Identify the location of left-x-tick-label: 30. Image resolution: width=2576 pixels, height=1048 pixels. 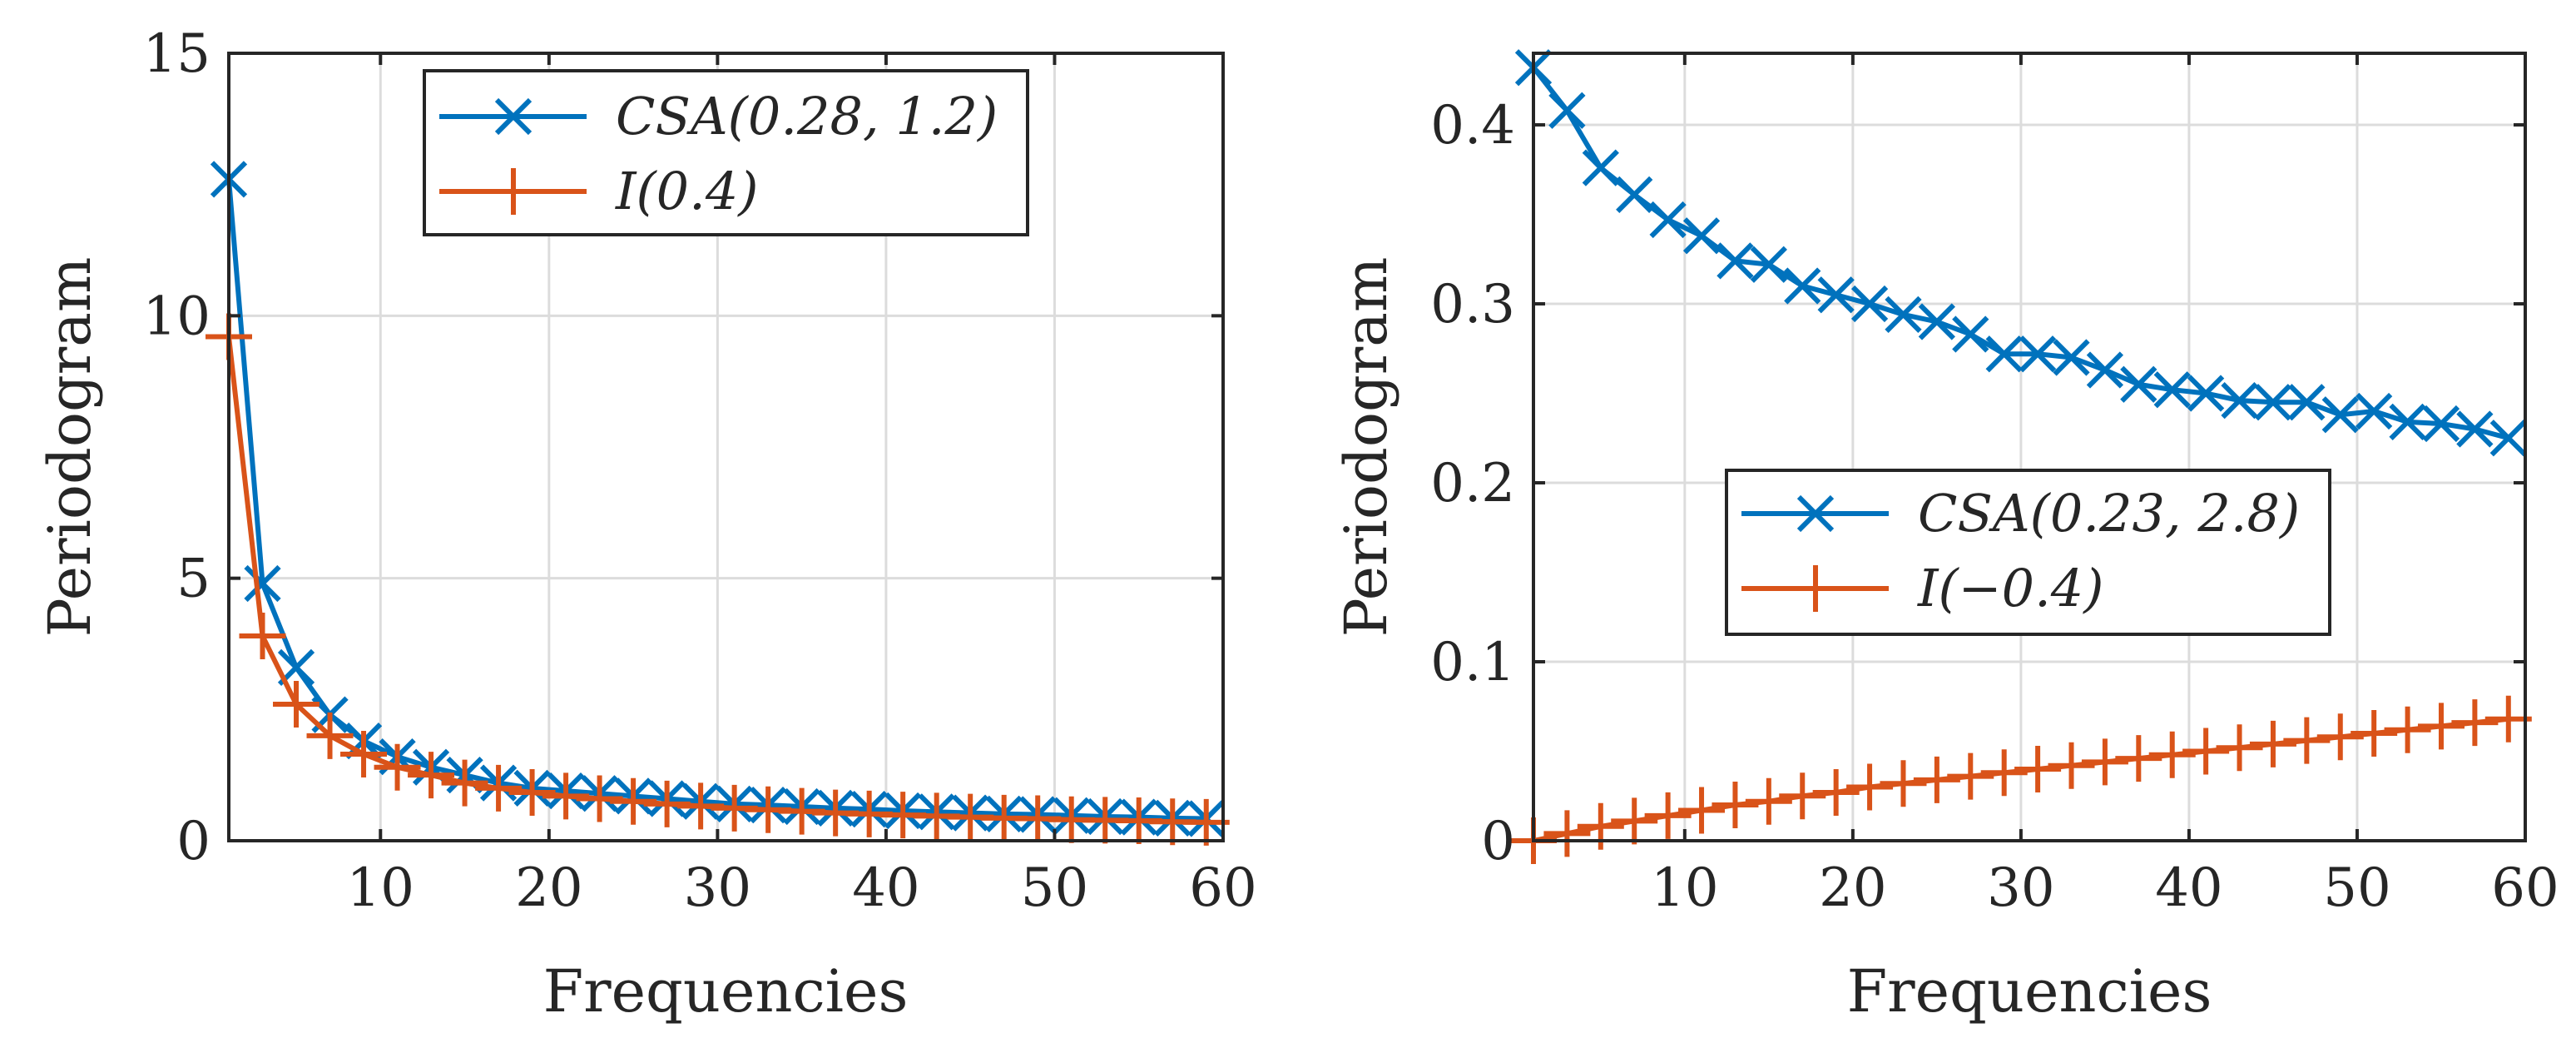
(718, 888).